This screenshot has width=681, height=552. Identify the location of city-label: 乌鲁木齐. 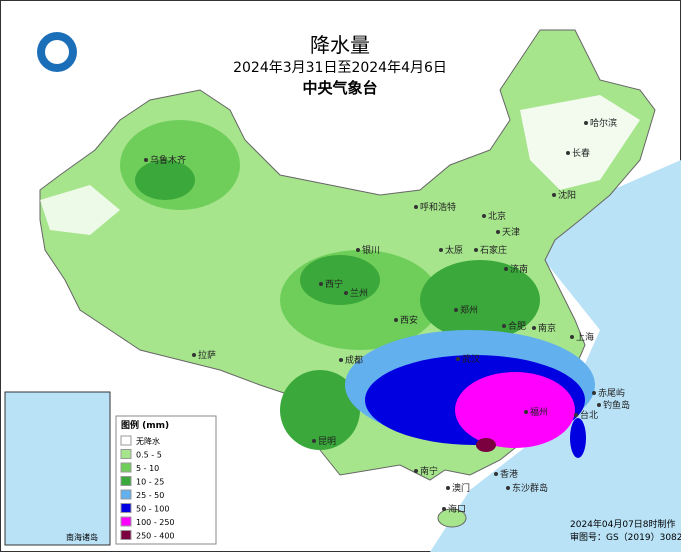
(168, 160).